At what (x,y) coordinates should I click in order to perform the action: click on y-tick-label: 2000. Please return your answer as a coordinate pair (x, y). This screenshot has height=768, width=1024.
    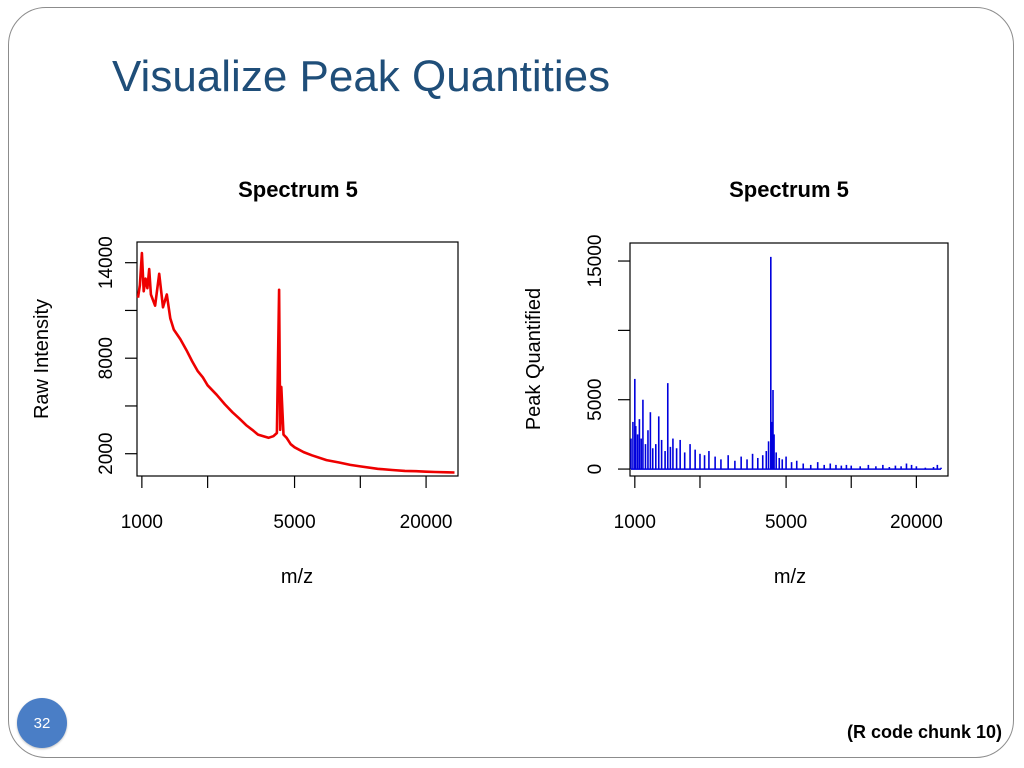
    Looking at the image, I should click on (106, 454).